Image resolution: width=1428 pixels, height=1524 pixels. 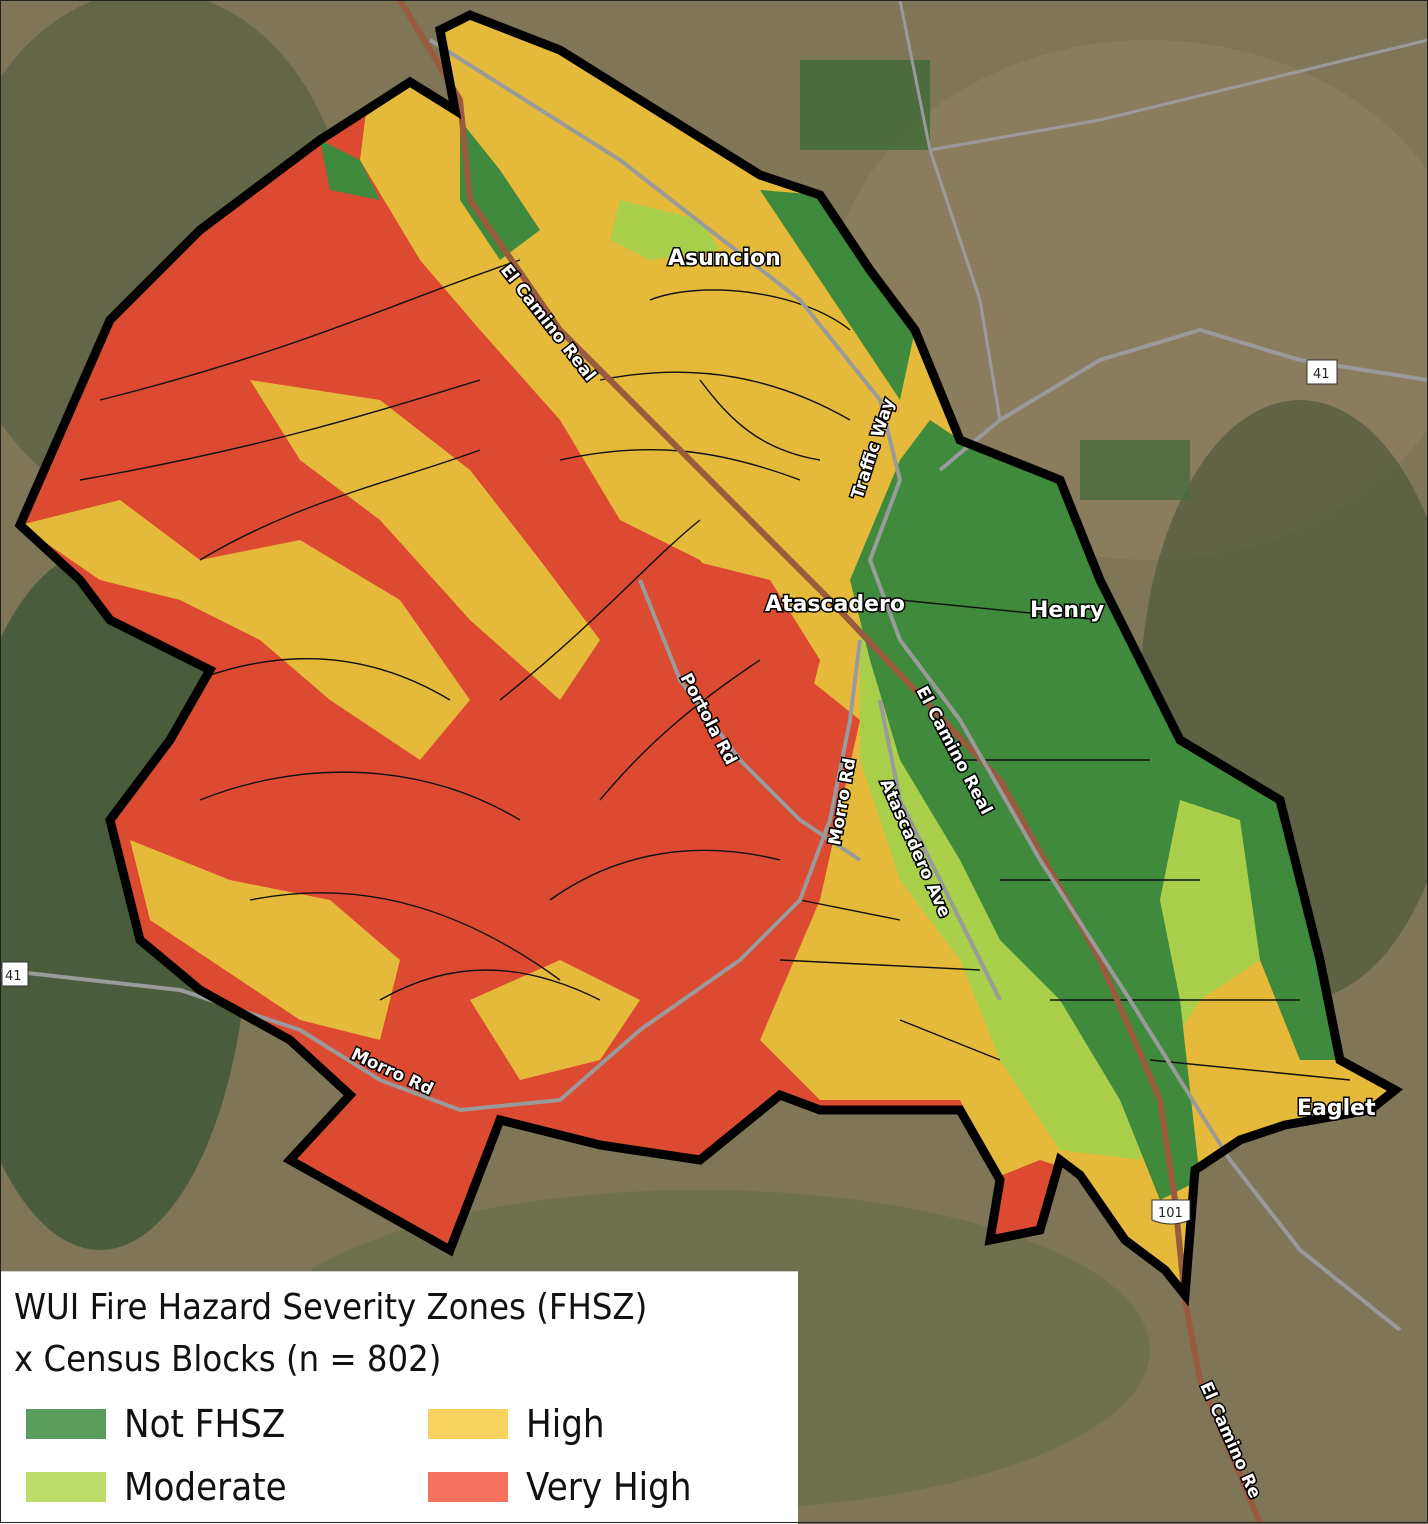 I want to click on svg-text: 101, so click(x=1170, y=1213).